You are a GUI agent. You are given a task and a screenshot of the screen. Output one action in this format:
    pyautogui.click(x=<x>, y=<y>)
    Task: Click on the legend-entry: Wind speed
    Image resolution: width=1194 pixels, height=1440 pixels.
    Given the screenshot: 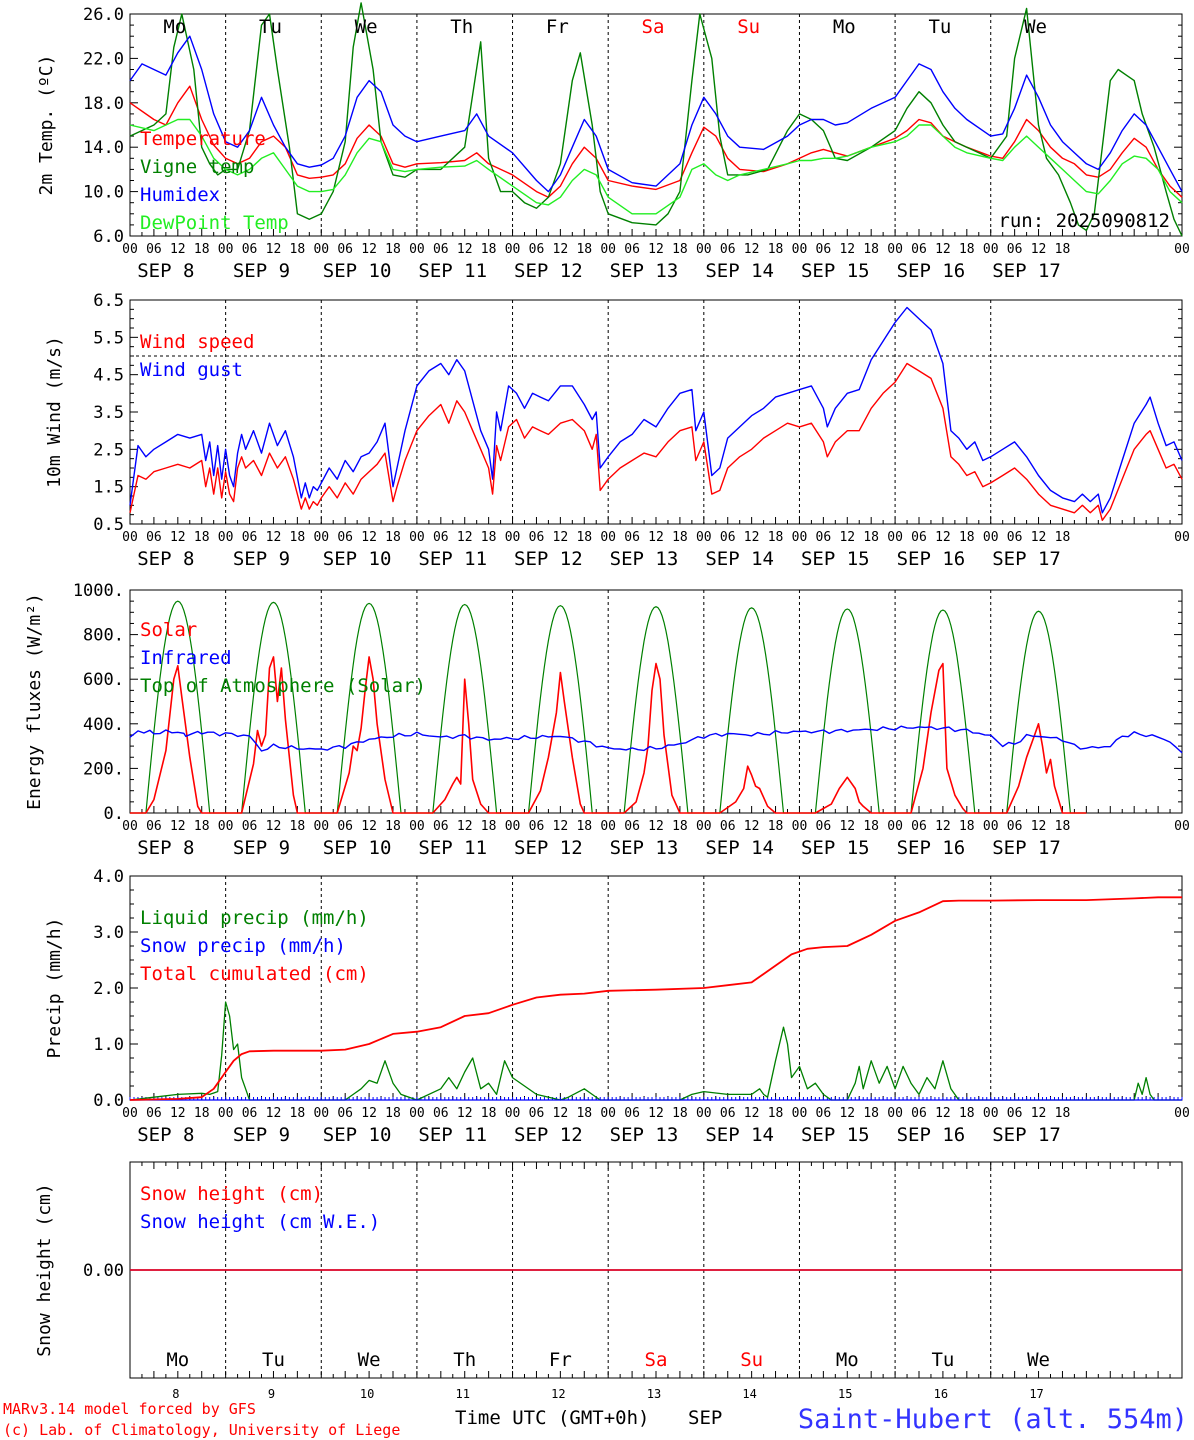 What is the action you would take?
    pyautogui.click(x=197, y=342)
    